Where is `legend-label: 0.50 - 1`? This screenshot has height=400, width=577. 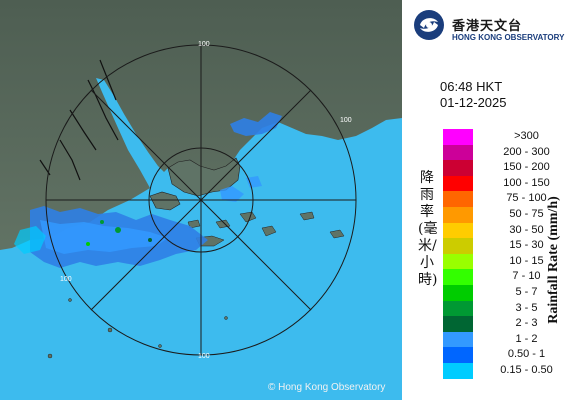
legend-label: 0.50 - 1 is located at coordinates (526, 354).